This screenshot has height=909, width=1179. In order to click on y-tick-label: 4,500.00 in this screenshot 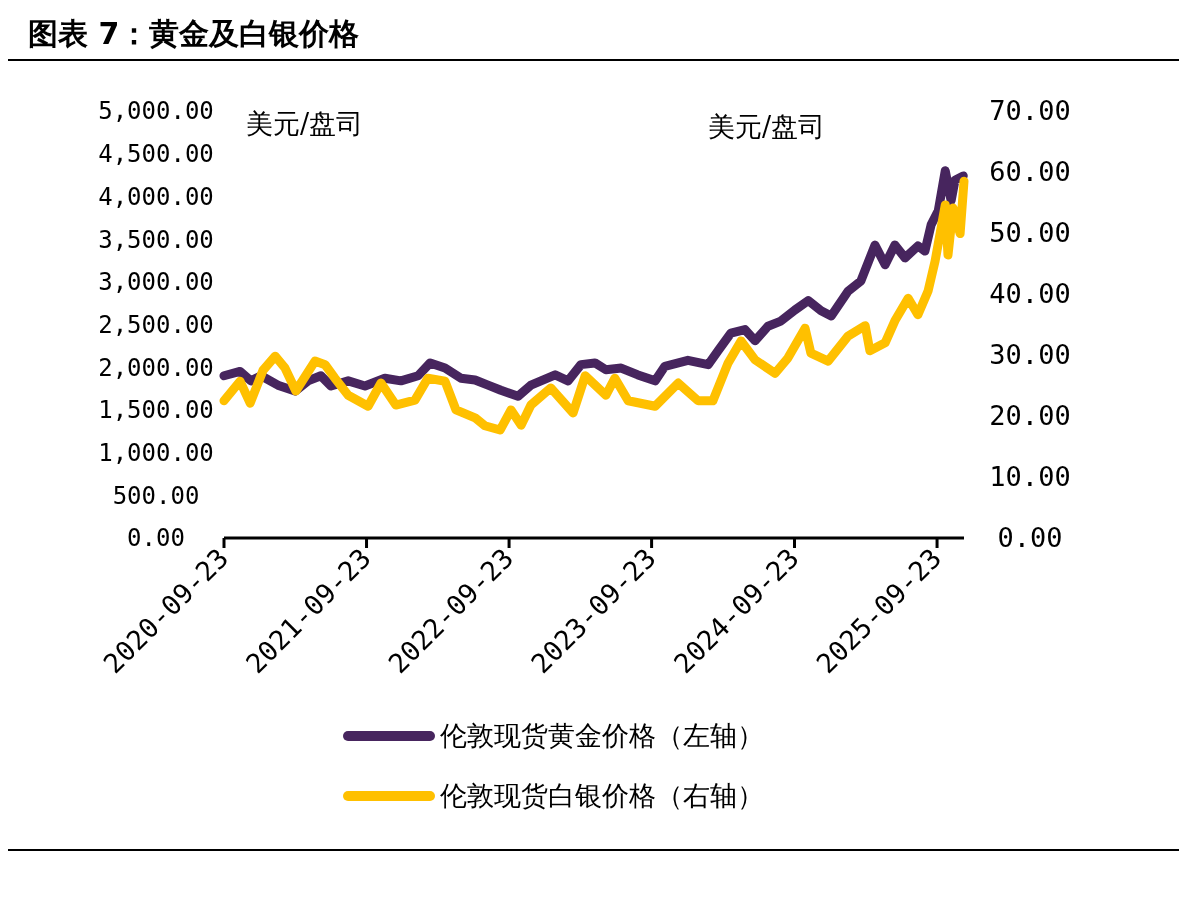, I will do `click(156, 154)`.